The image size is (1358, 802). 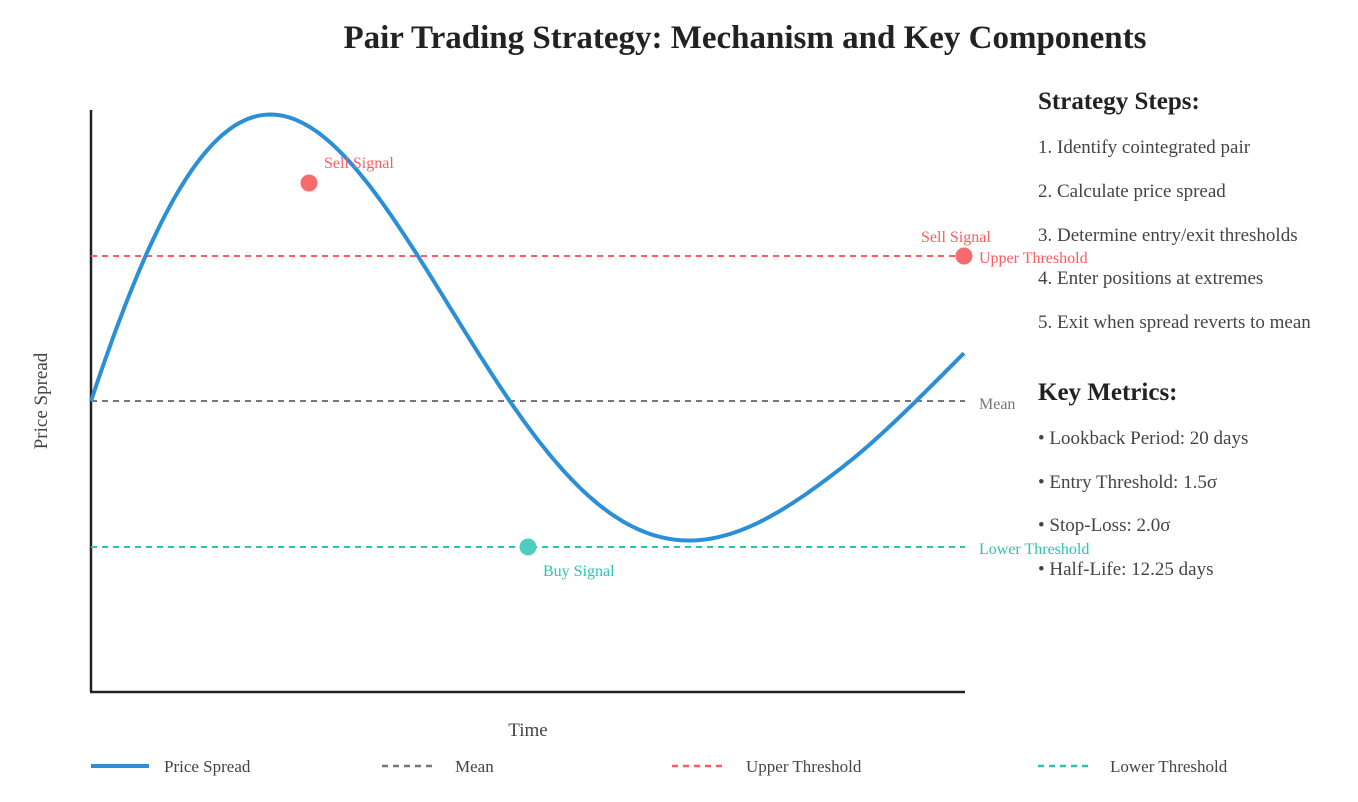 What do you see at coordinates (528, 547) in the screenshot?
I see `buy-signal-point` at bounding box center [528, 547].